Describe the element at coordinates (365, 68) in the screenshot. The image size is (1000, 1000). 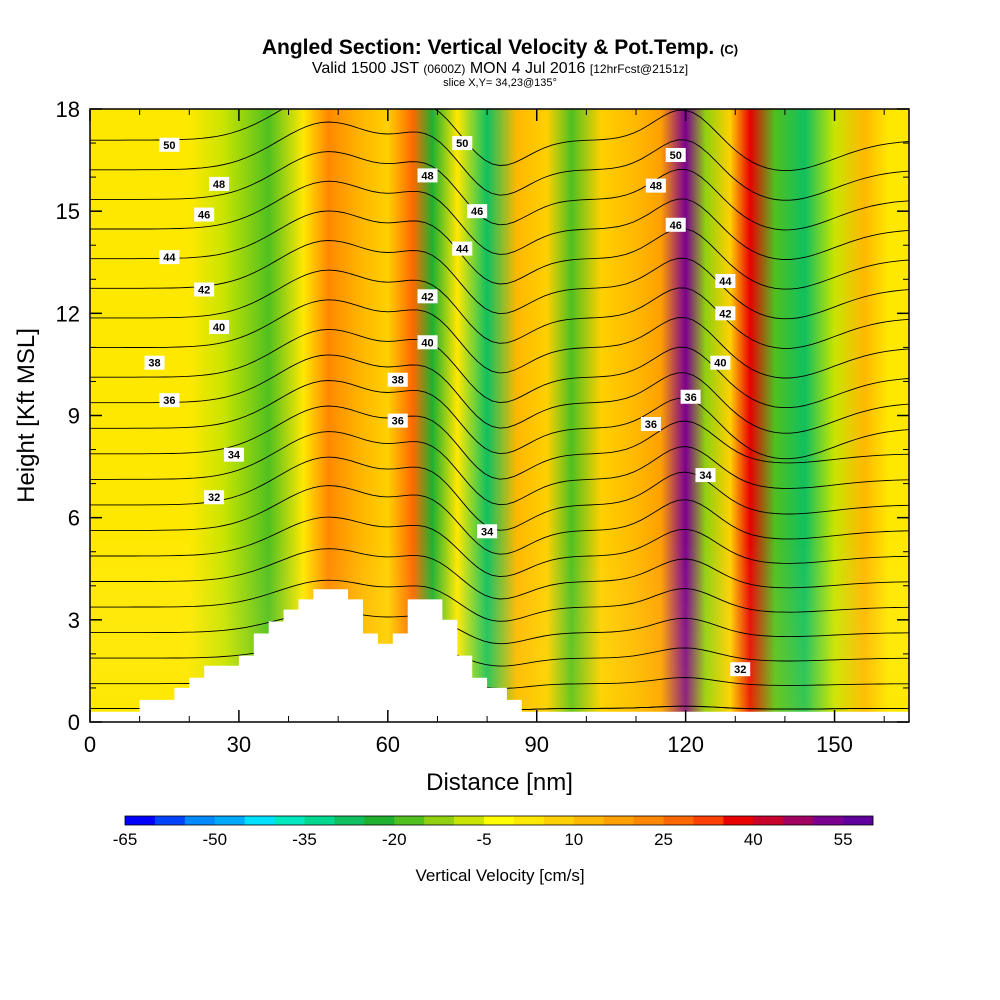
I see `valid-prefix: Valid 1500 JST` at that location.